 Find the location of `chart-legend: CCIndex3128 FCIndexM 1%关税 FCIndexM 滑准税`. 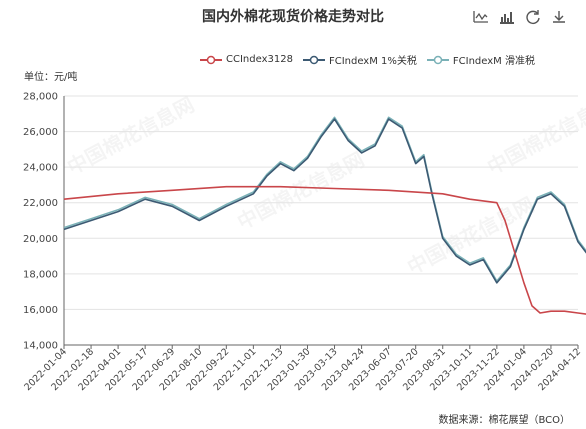

chart-legend: CCIndex3128 FCIndexM 1%关税 FCIndexM 滑准税 is located at coordinates (367, 59).